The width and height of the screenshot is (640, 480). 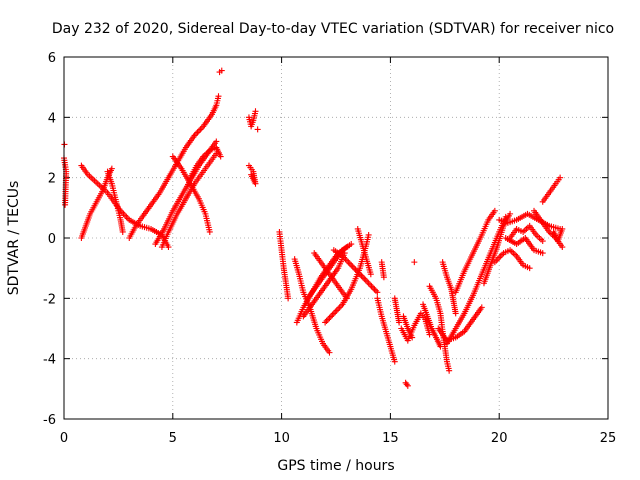 I want to click on y-tick-label: 6, so click(x=52, y=58).